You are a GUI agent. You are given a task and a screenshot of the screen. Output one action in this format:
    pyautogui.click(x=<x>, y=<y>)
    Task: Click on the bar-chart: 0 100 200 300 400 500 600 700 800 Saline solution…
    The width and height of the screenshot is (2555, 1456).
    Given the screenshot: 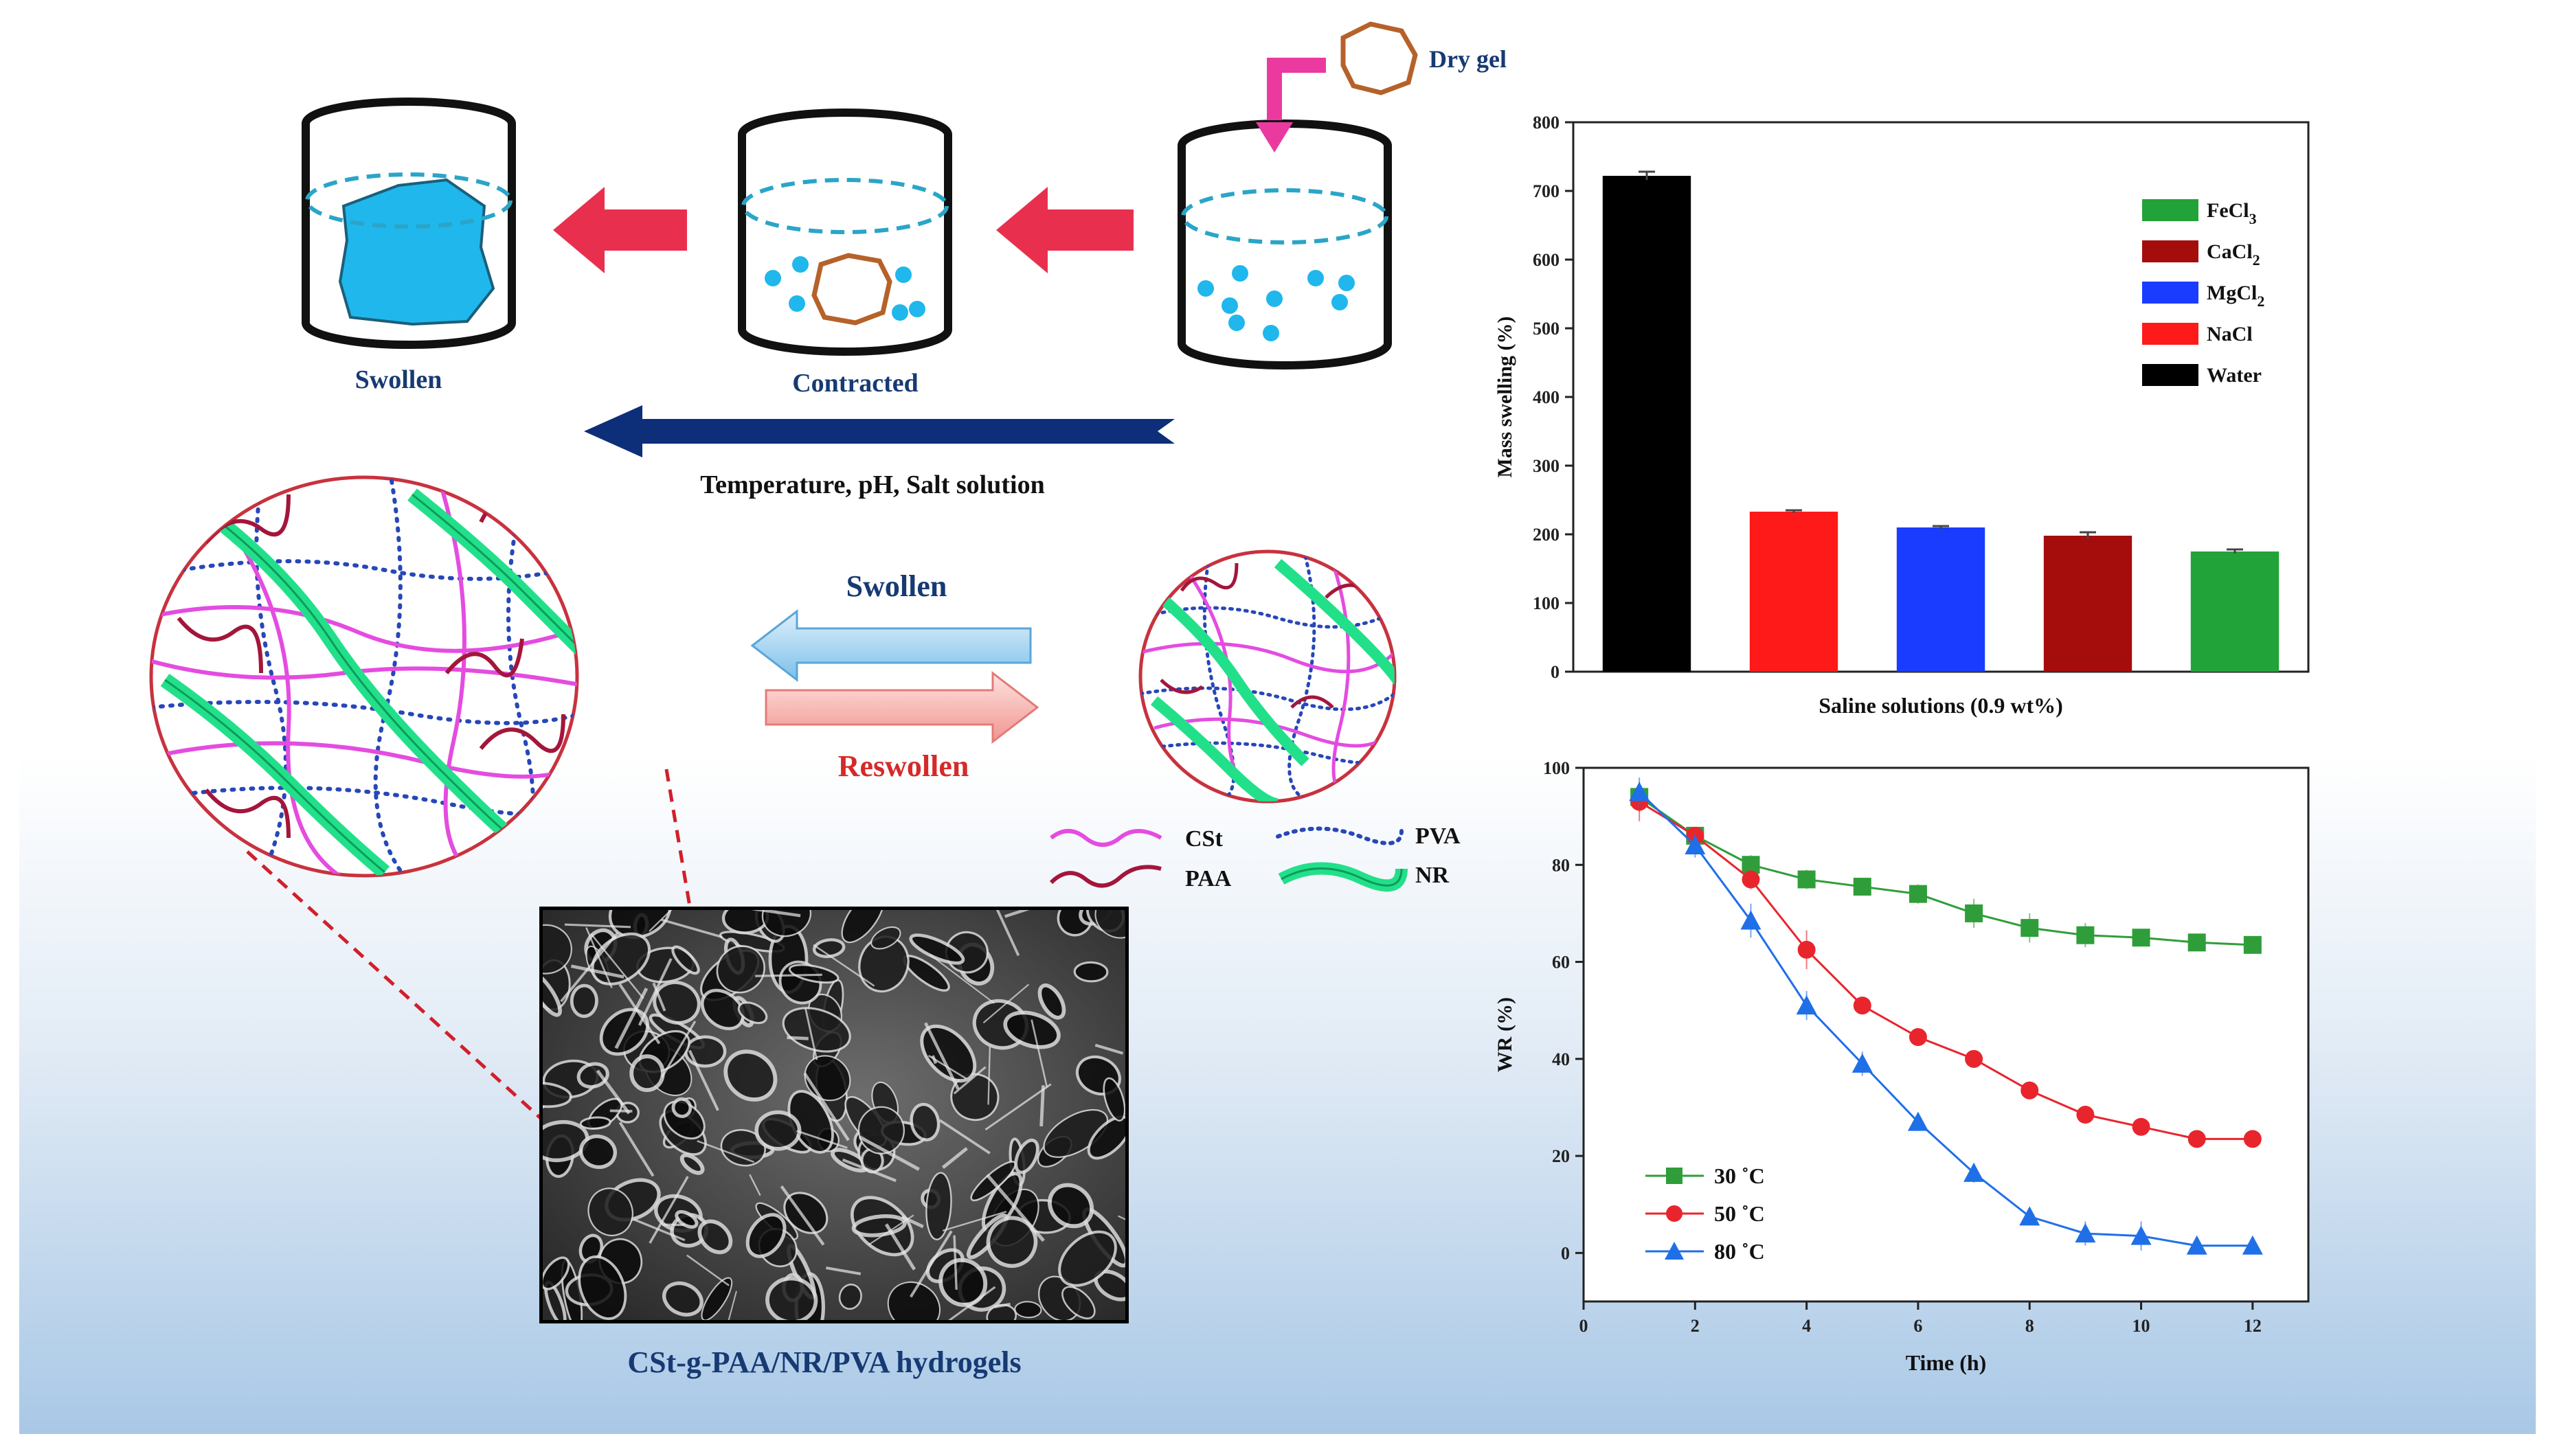 What is the action you would take?
    pyautogui.click(x=1901, y=415)
    